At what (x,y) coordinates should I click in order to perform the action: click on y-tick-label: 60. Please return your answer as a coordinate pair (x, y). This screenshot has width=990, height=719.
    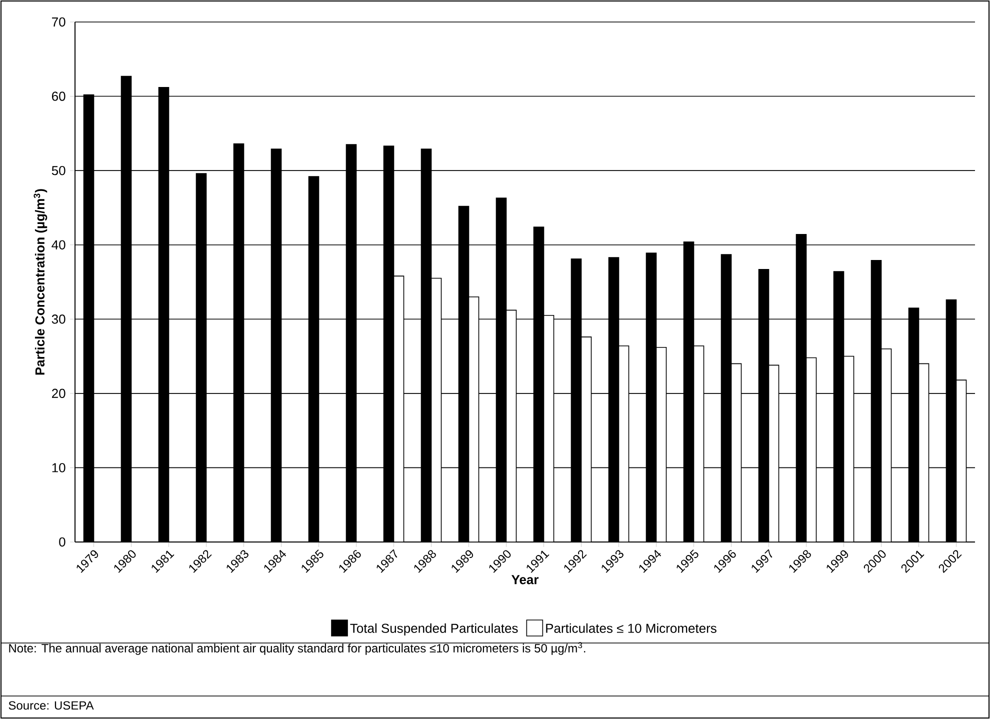
    Looking at the image, I should click on (59, 96).